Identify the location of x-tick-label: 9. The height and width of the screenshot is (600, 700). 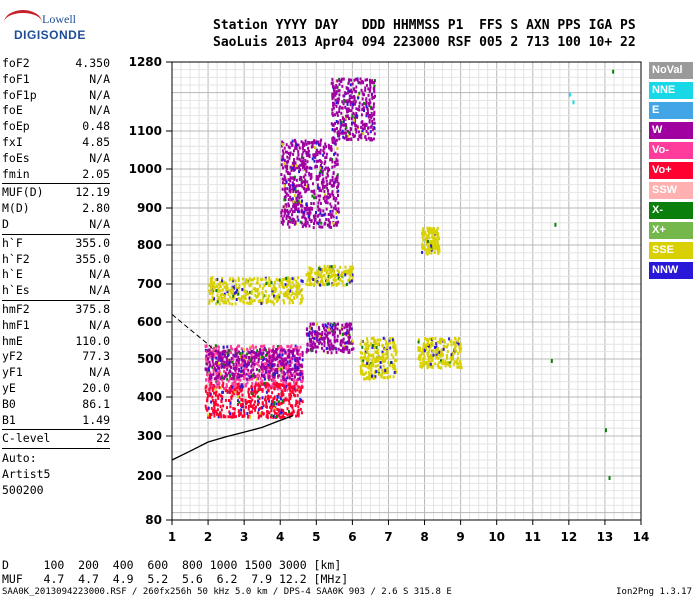
(460, 537).